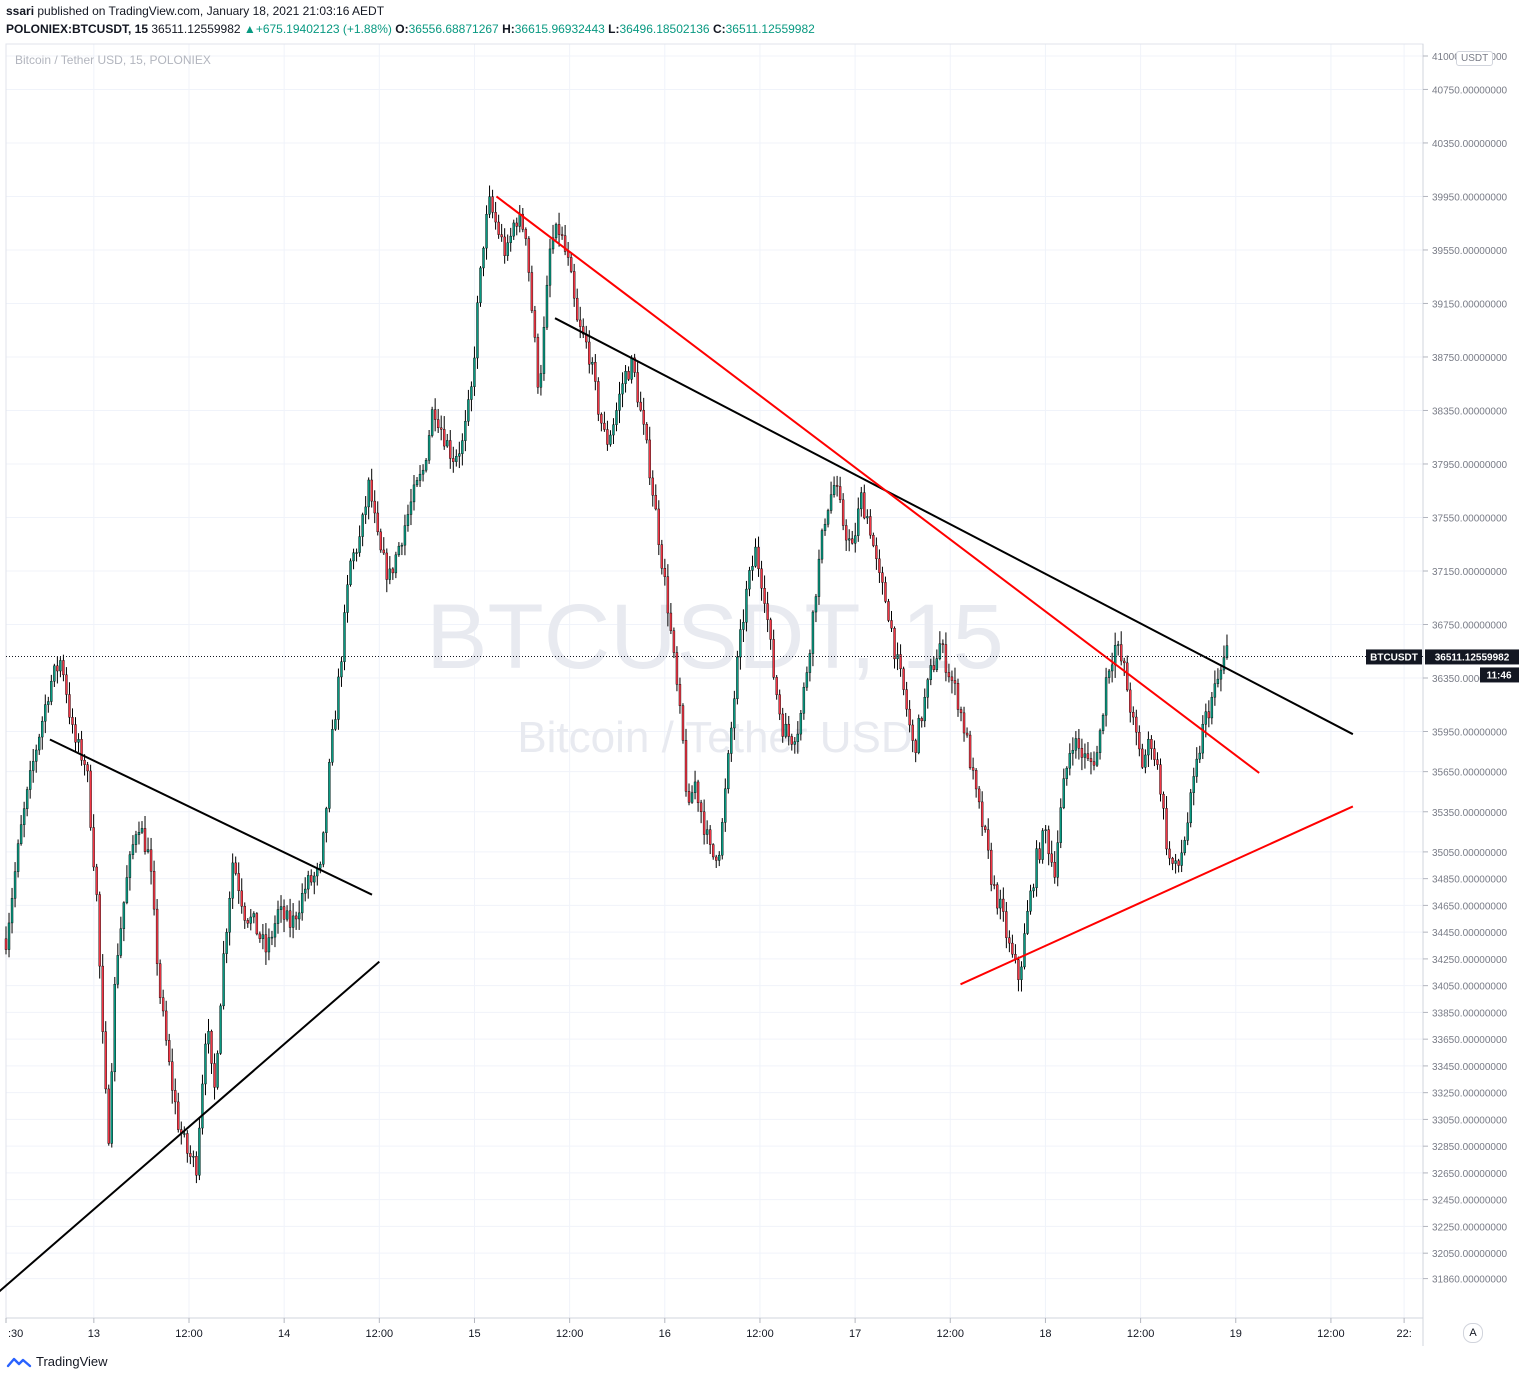 This screenshot has width=1529, height=1383. I want to click on y-tick-label: 33850.00000000, so click(1470, 1013).